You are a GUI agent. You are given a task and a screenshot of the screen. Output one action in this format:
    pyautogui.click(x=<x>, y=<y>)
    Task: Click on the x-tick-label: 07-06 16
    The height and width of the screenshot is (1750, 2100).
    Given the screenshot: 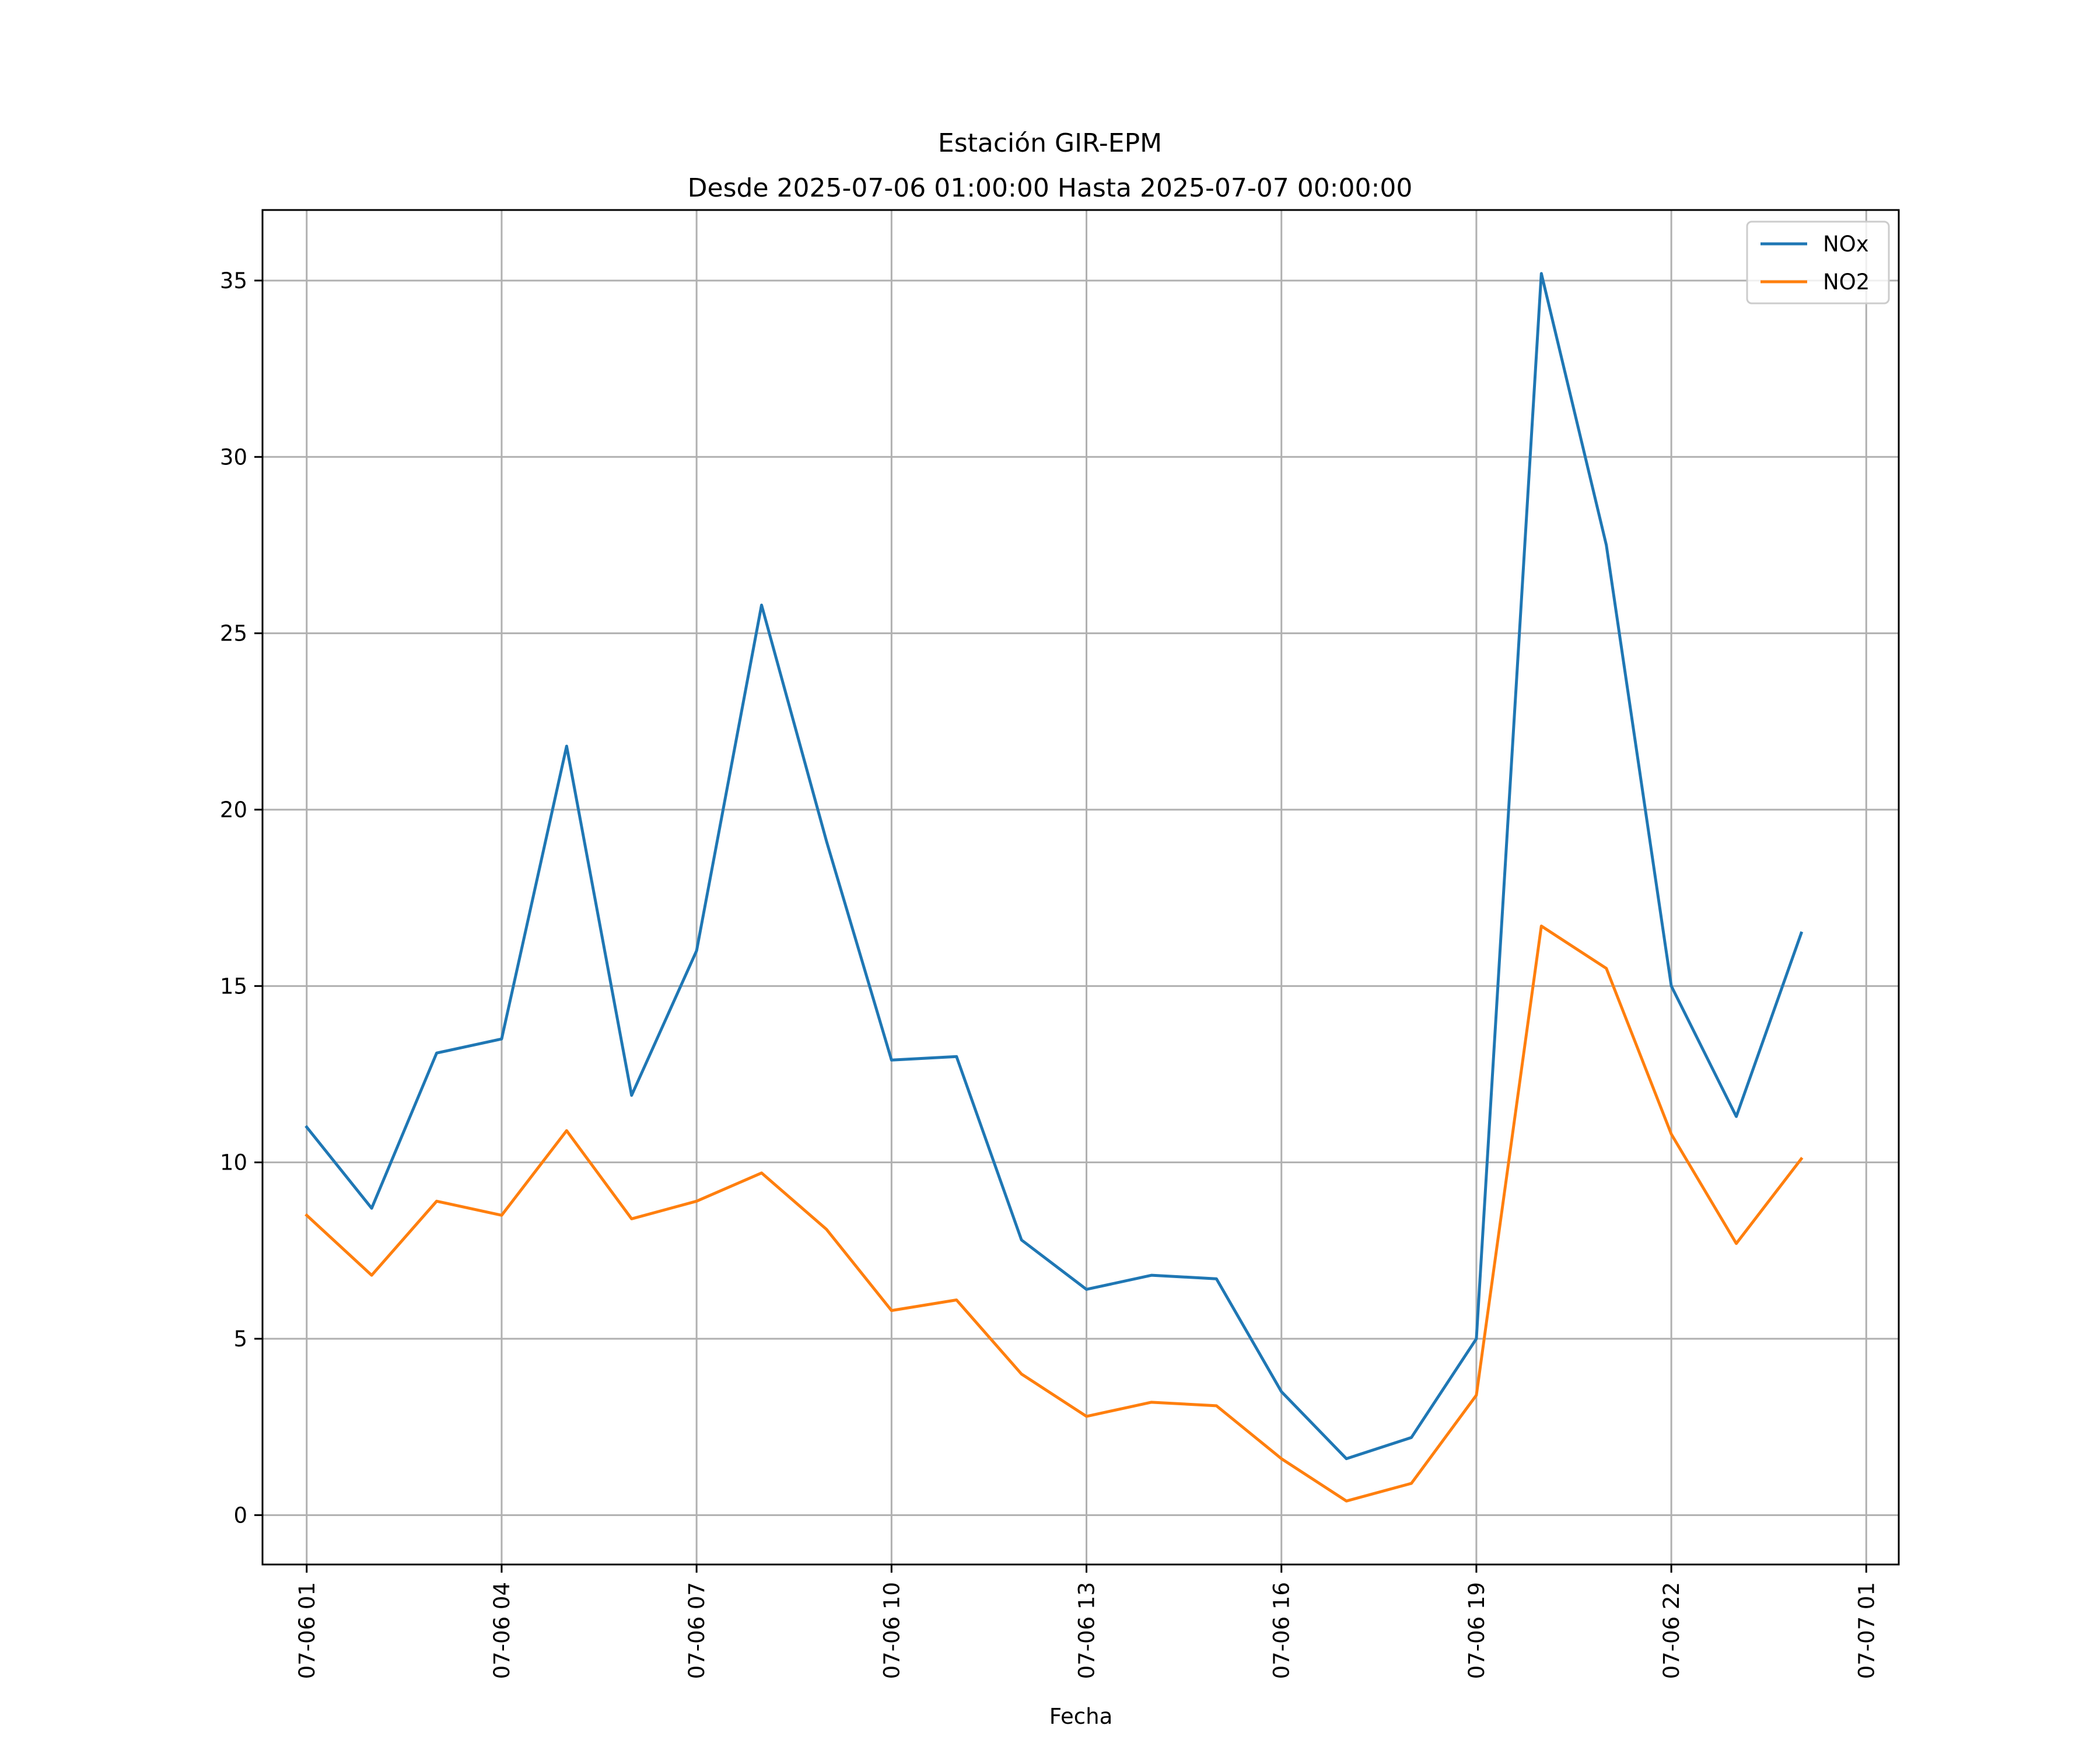 What is the action you would take?
    pyautogui.click(x=1281, y=1630)
    